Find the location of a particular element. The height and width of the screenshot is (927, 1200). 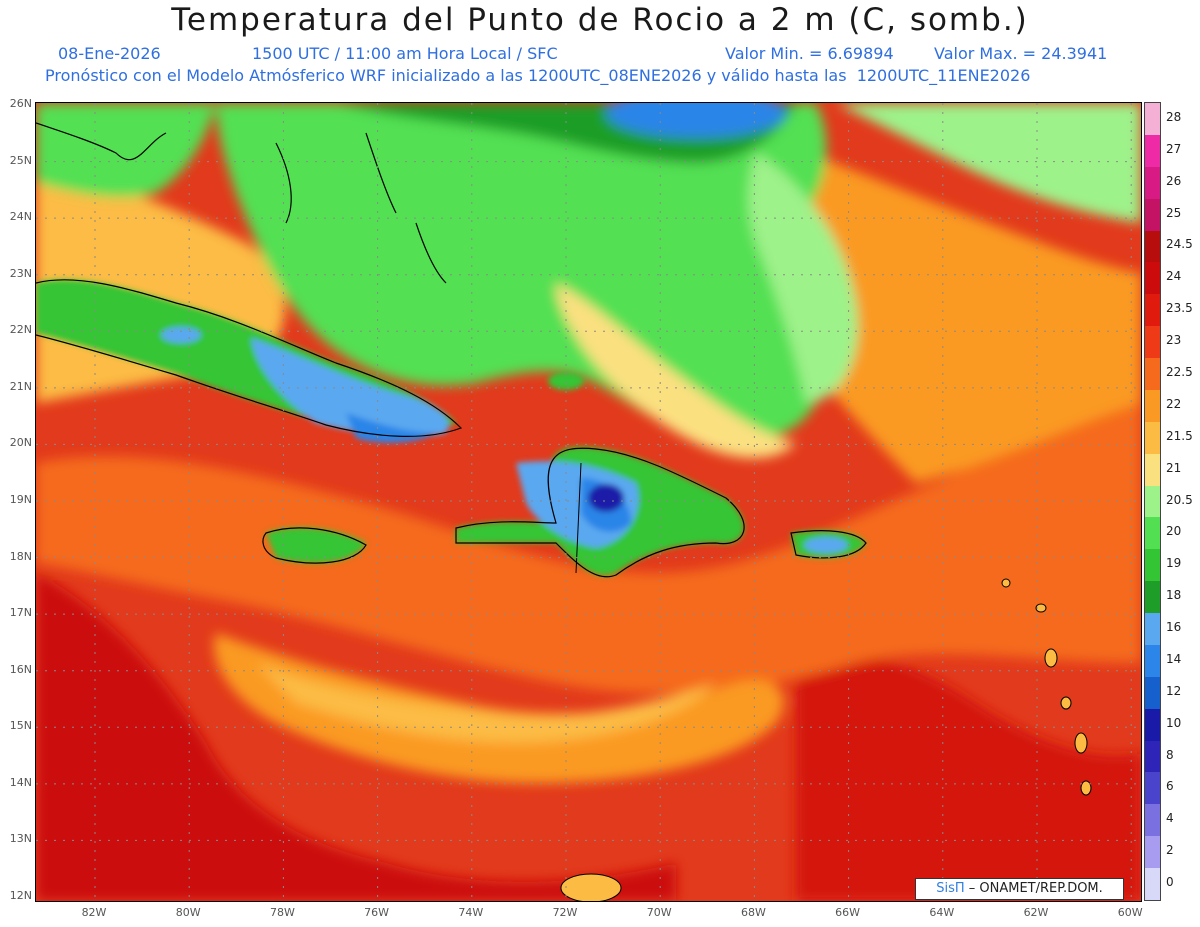

lon-label: 78W is located at coordinates (282, 912).